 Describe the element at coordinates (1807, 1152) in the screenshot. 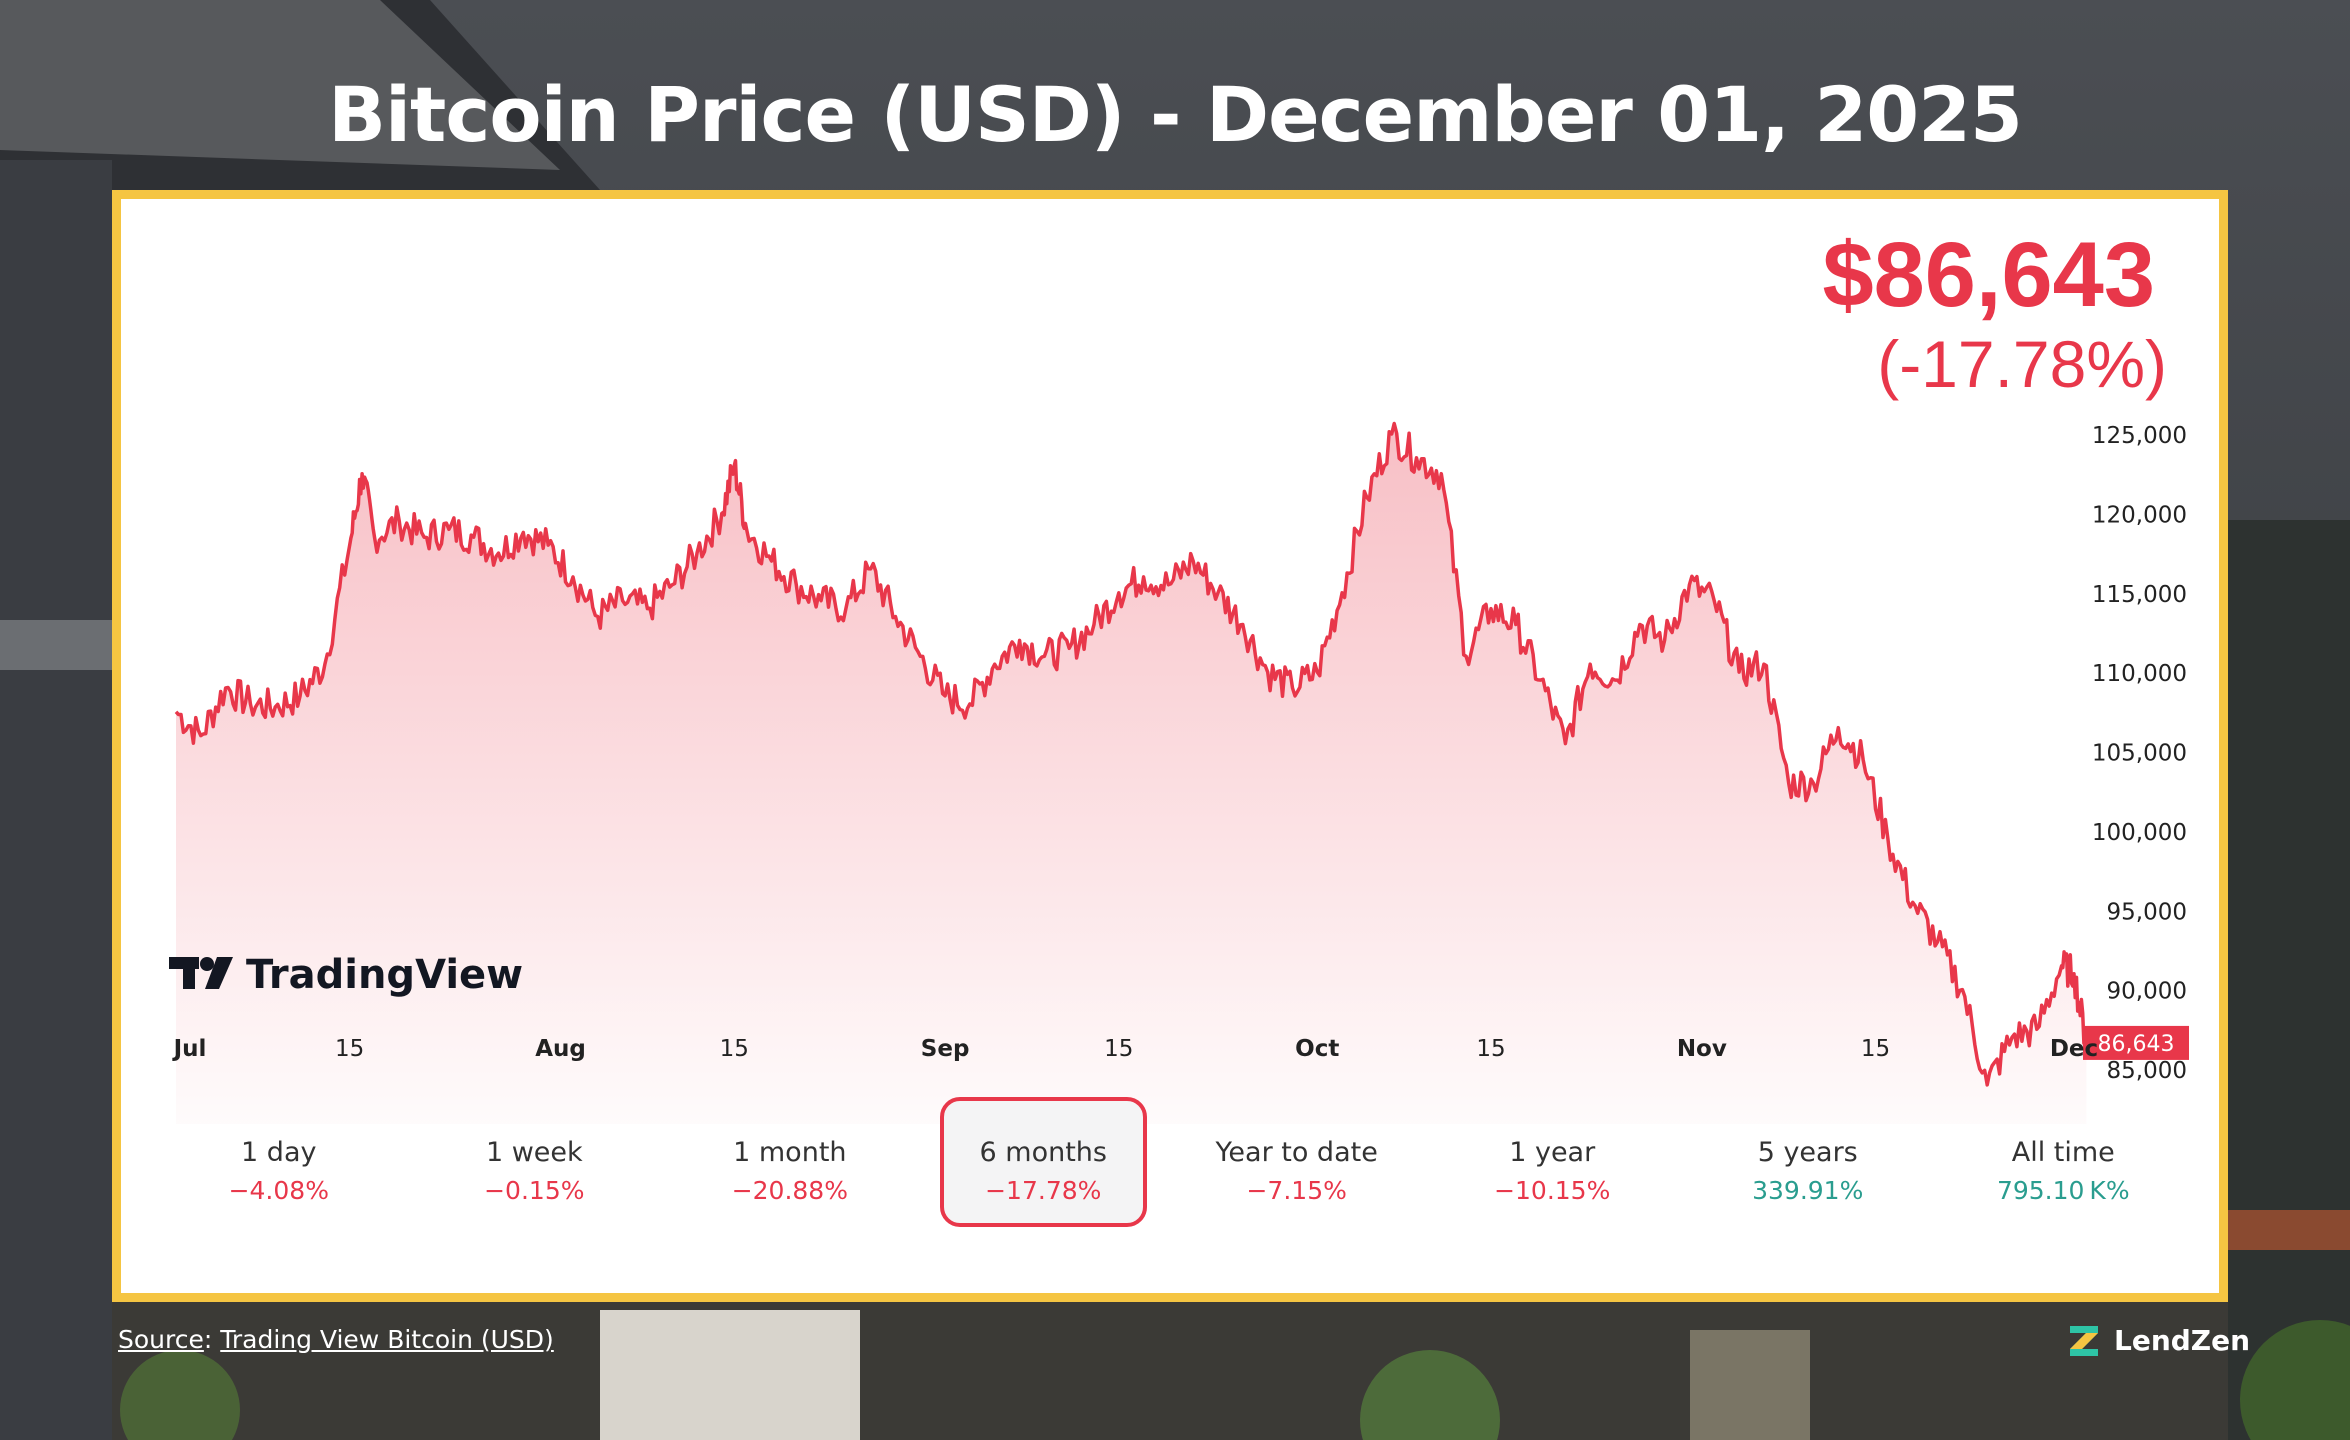

I see `range-tab-label: 5 years` at that location.